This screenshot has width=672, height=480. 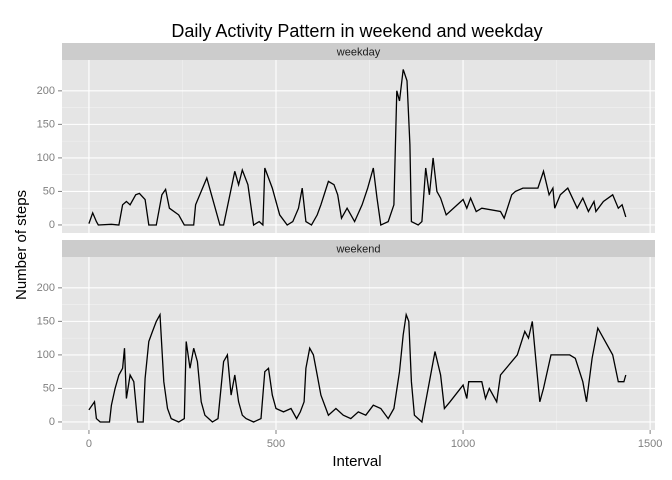 What do you see at coordinates (463, 444) in the screenshot?
I see `x-tick-label: 1000` at bounding box center [463, 444].